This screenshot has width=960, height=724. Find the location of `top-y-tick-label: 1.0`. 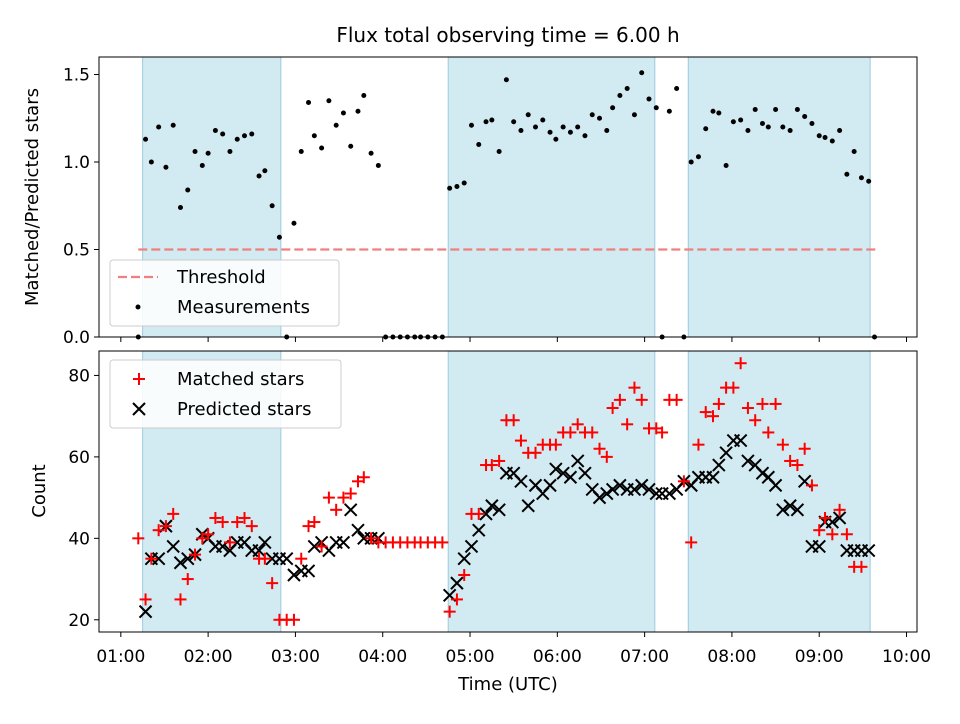

top-y-tick-label: 1.0 is located at coordinates (76, 163).